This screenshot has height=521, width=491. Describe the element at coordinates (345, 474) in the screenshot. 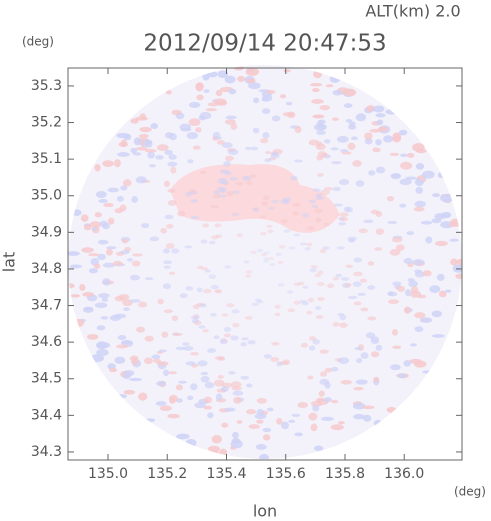

I see `x-tick-label: 135.8` at that location.